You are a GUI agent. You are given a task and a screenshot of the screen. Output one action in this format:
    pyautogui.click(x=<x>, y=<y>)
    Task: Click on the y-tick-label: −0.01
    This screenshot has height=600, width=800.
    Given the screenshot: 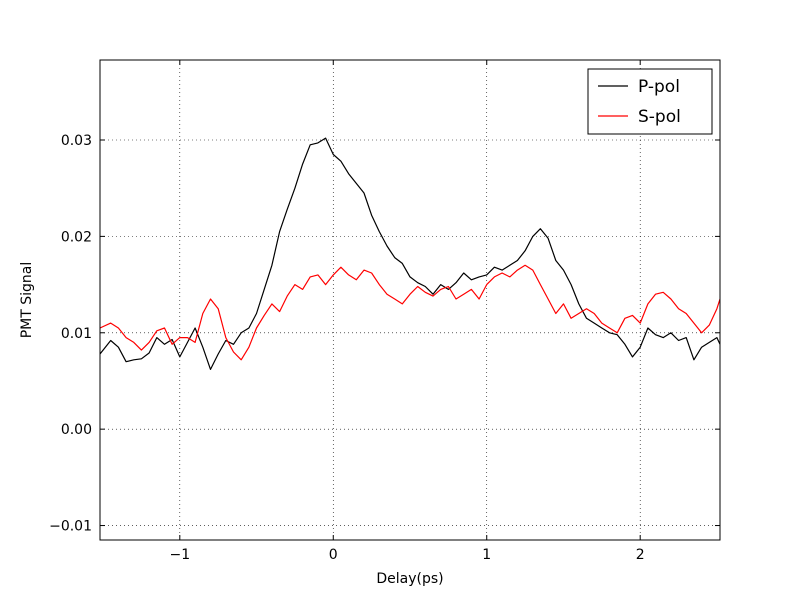 What is the action you would take?
    pyautogui.click(x=70, y=527)
    